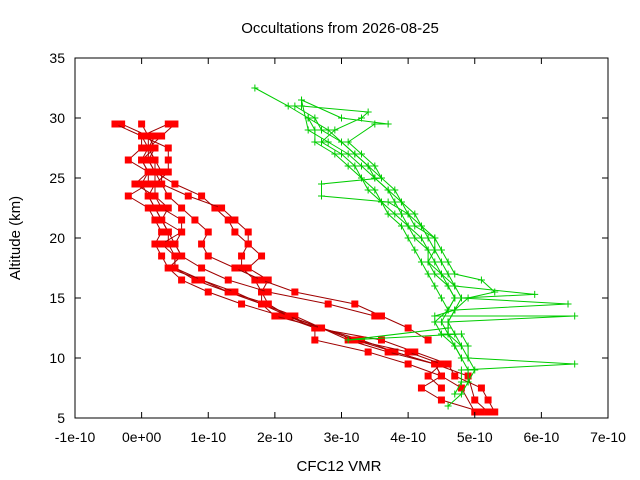  Describe the element at coordinates (57, 238) in the screenshot. I see `y-tick-label: 20` at that location.